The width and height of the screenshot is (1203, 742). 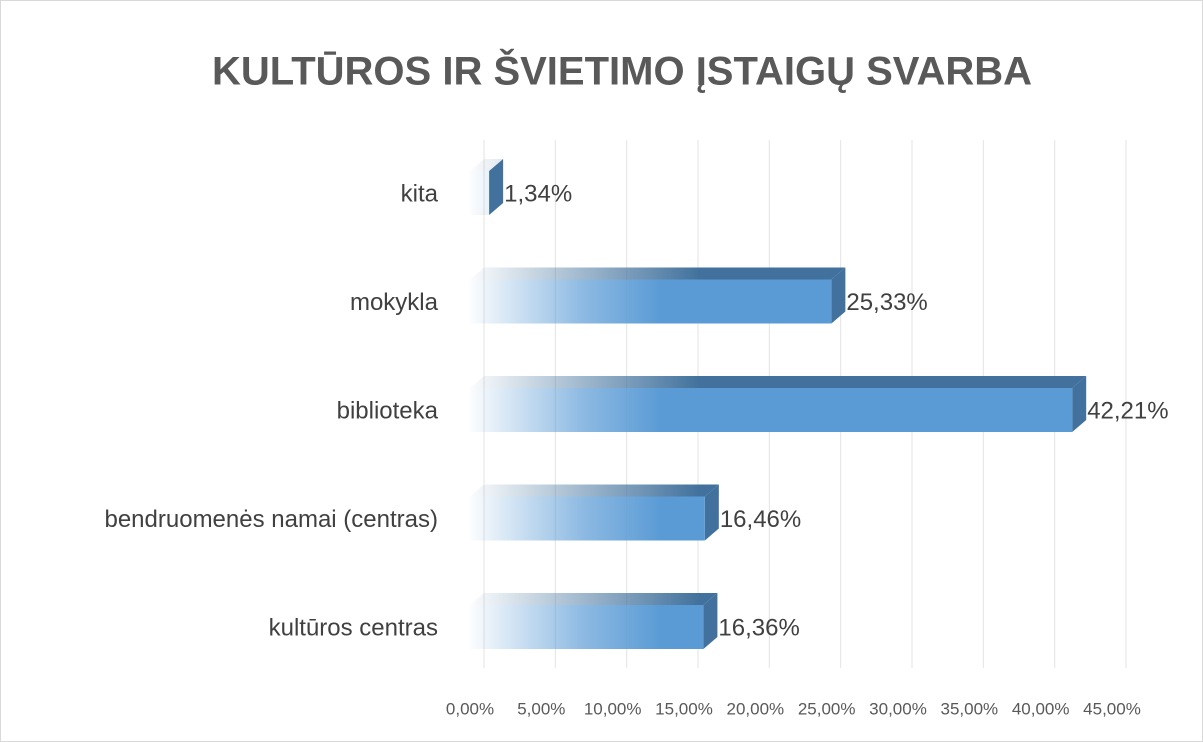 What do you see at coordinates (886, 302) in the screenshot?
I see `value-label: 25,33%` at bounding box center [886, 302].